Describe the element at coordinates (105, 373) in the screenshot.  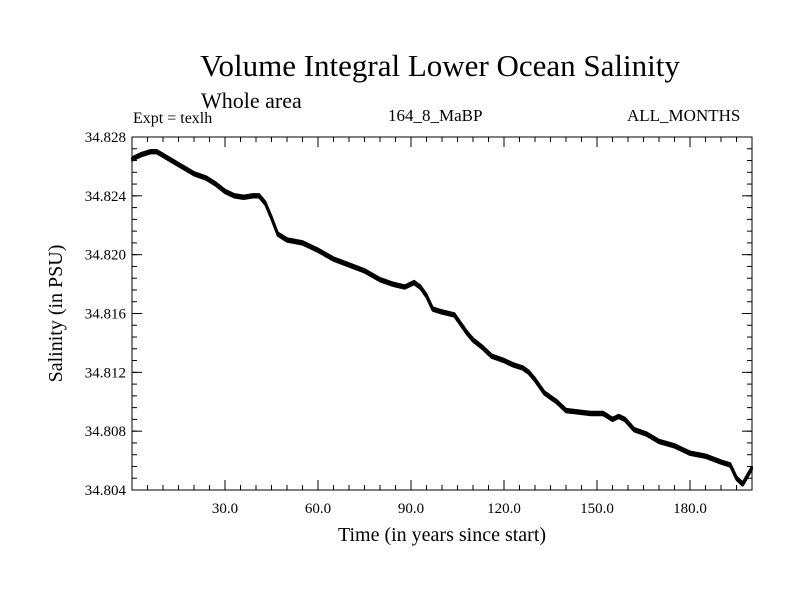
I see `y-tick-label: 34.812` at that location.